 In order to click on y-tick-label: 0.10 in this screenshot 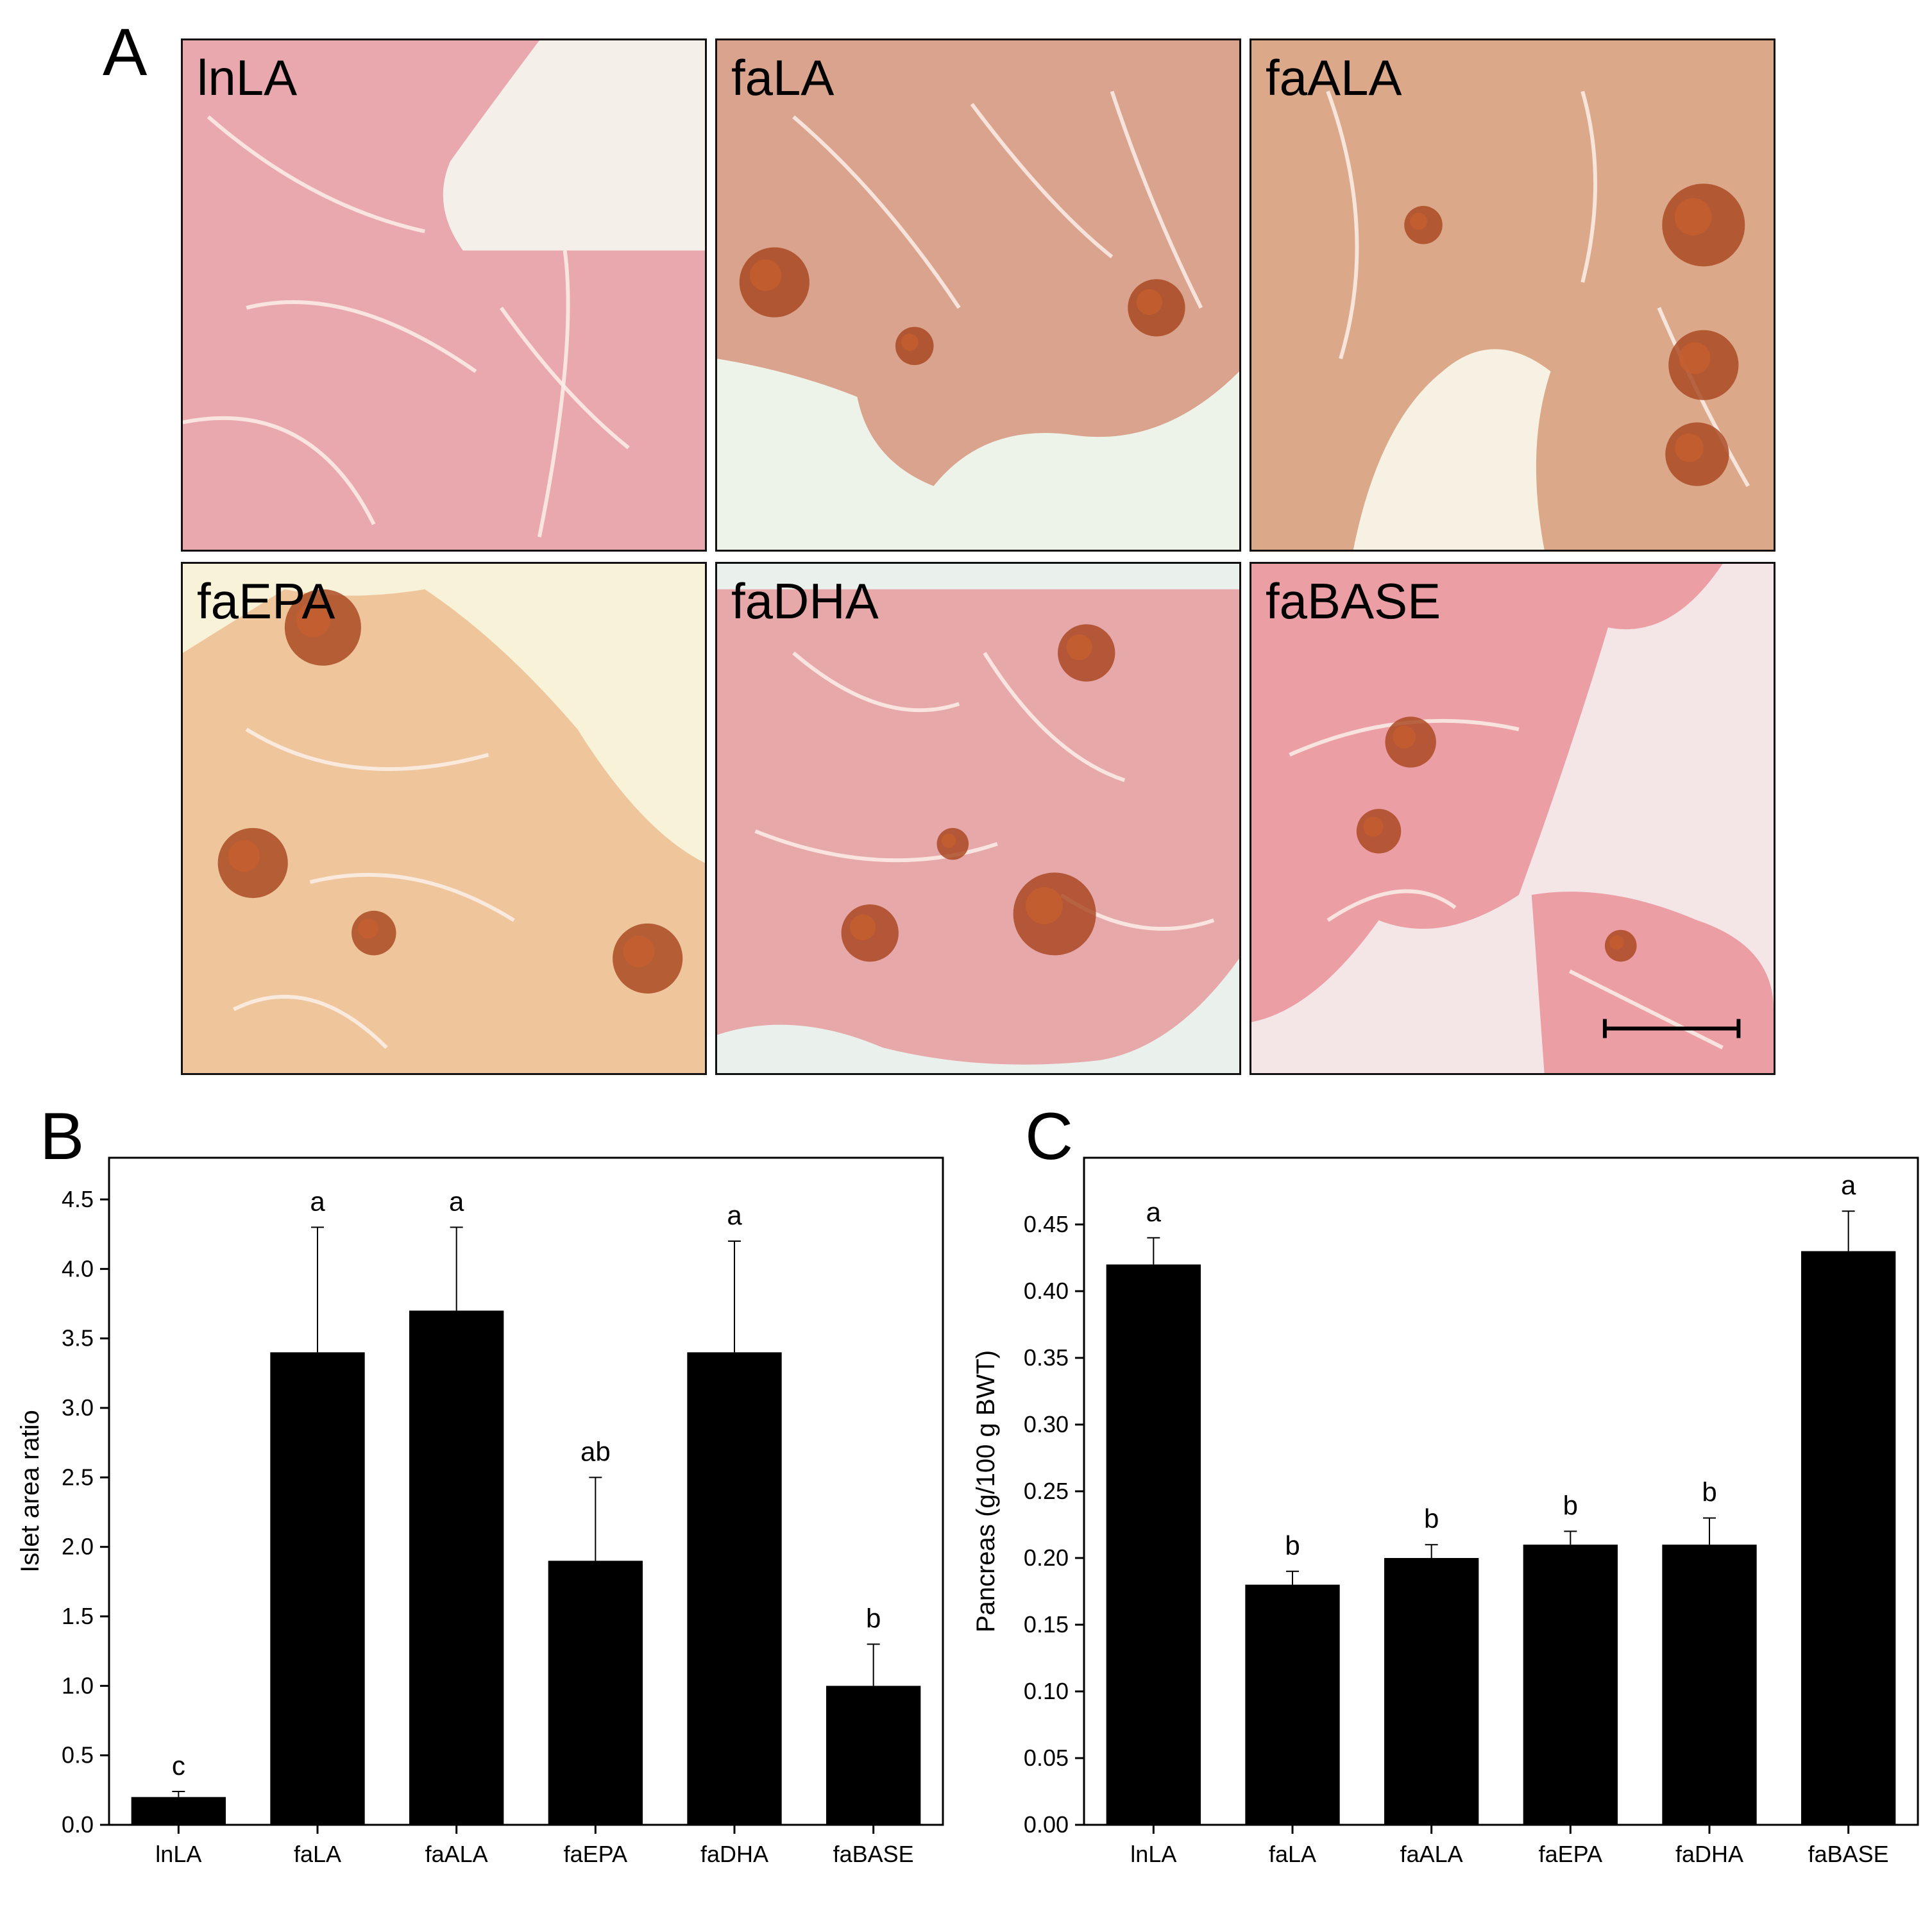, I will do `click(1046, 1691)`.